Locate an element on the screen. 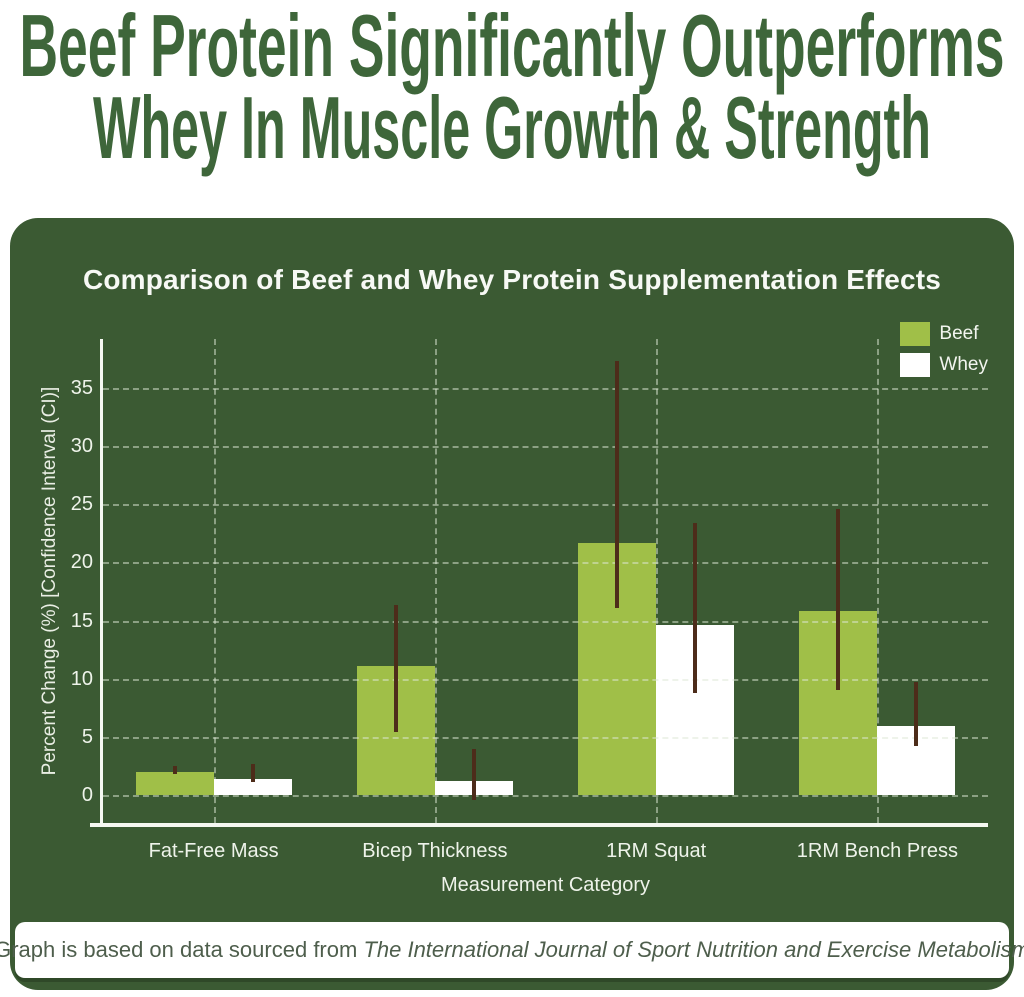 The height and width of the screenshot is (997, 1024). x-category-label: Bicep Thickness is located at coordinates (435, 851).